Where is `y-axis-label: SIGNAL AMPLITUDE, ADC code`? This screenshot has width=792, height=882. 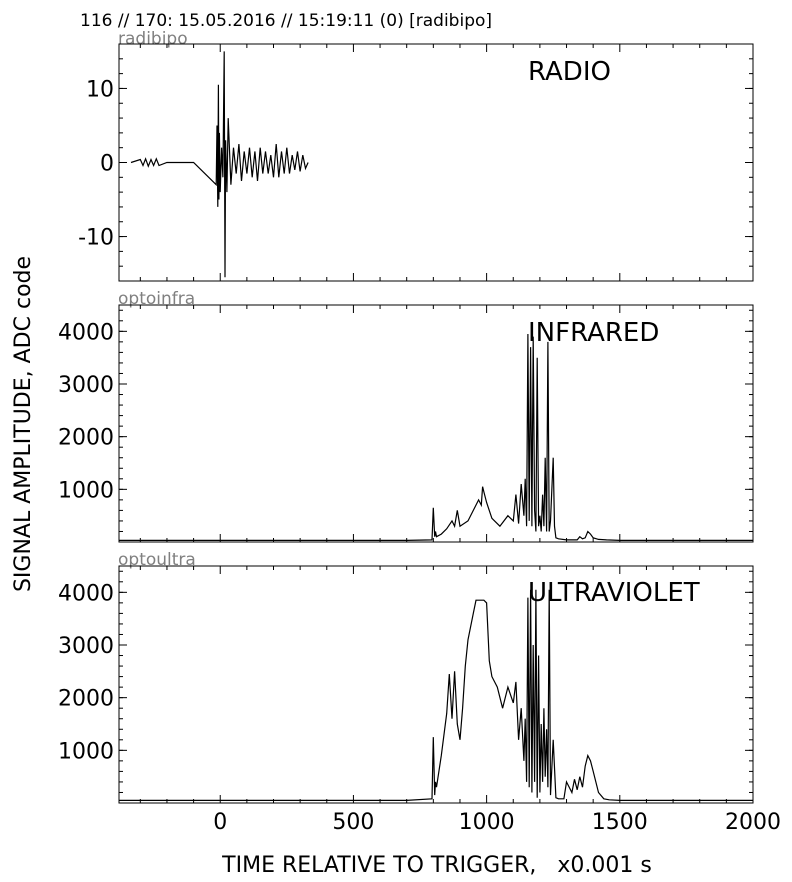 y-axis-label: SIGNAL AMPLITUDE, ADC code is located at coordinates (23, 424).